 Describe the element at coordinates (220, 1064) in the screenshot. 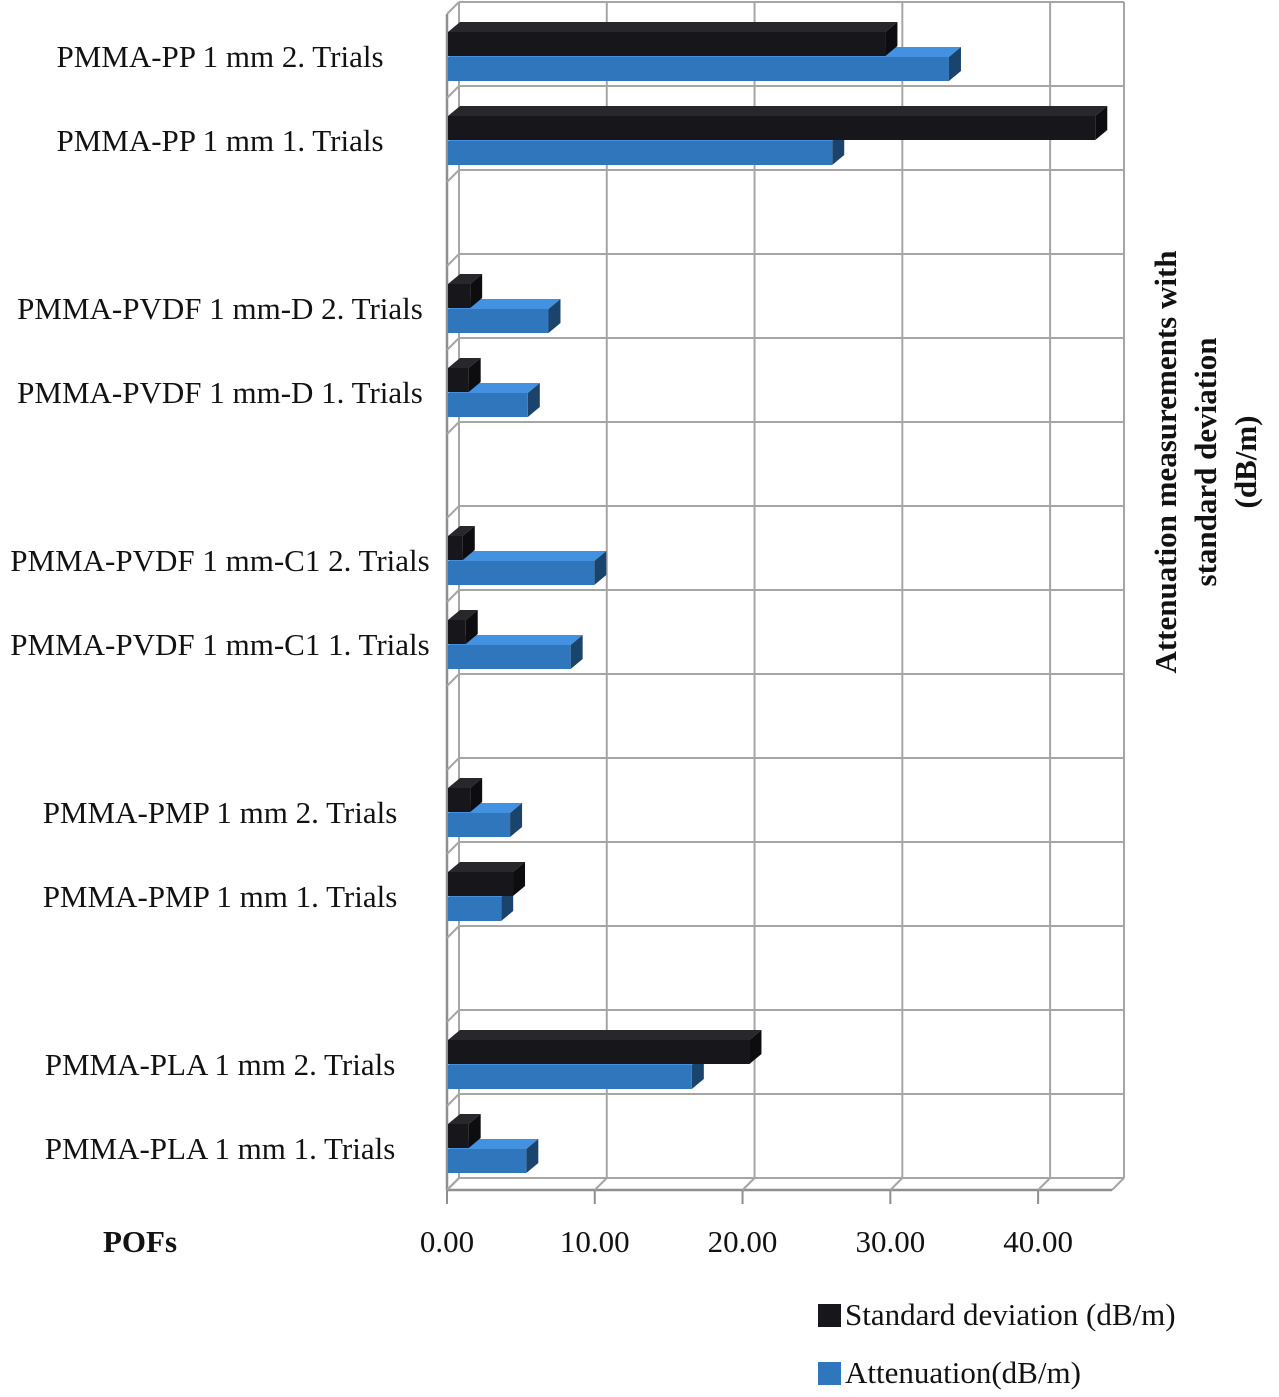

I see `category-label: PMMA-PLA 1 mm 2. Trials` at that location.